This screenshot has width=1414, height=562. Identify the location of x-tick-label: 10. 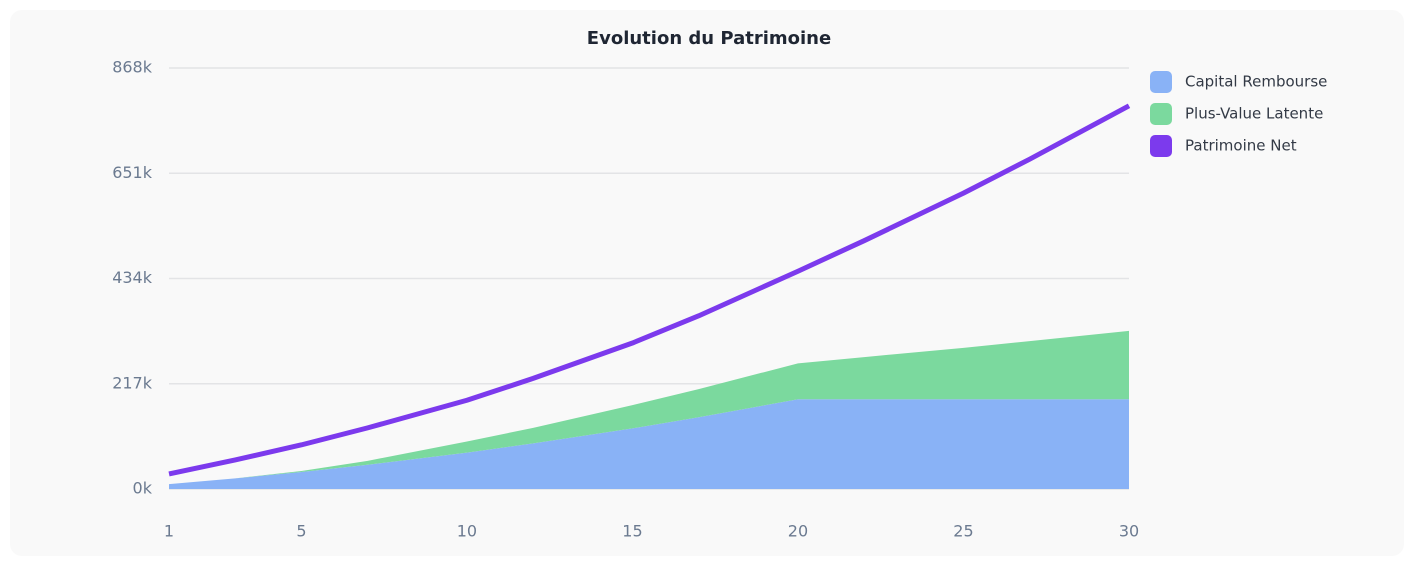
(467, 531).